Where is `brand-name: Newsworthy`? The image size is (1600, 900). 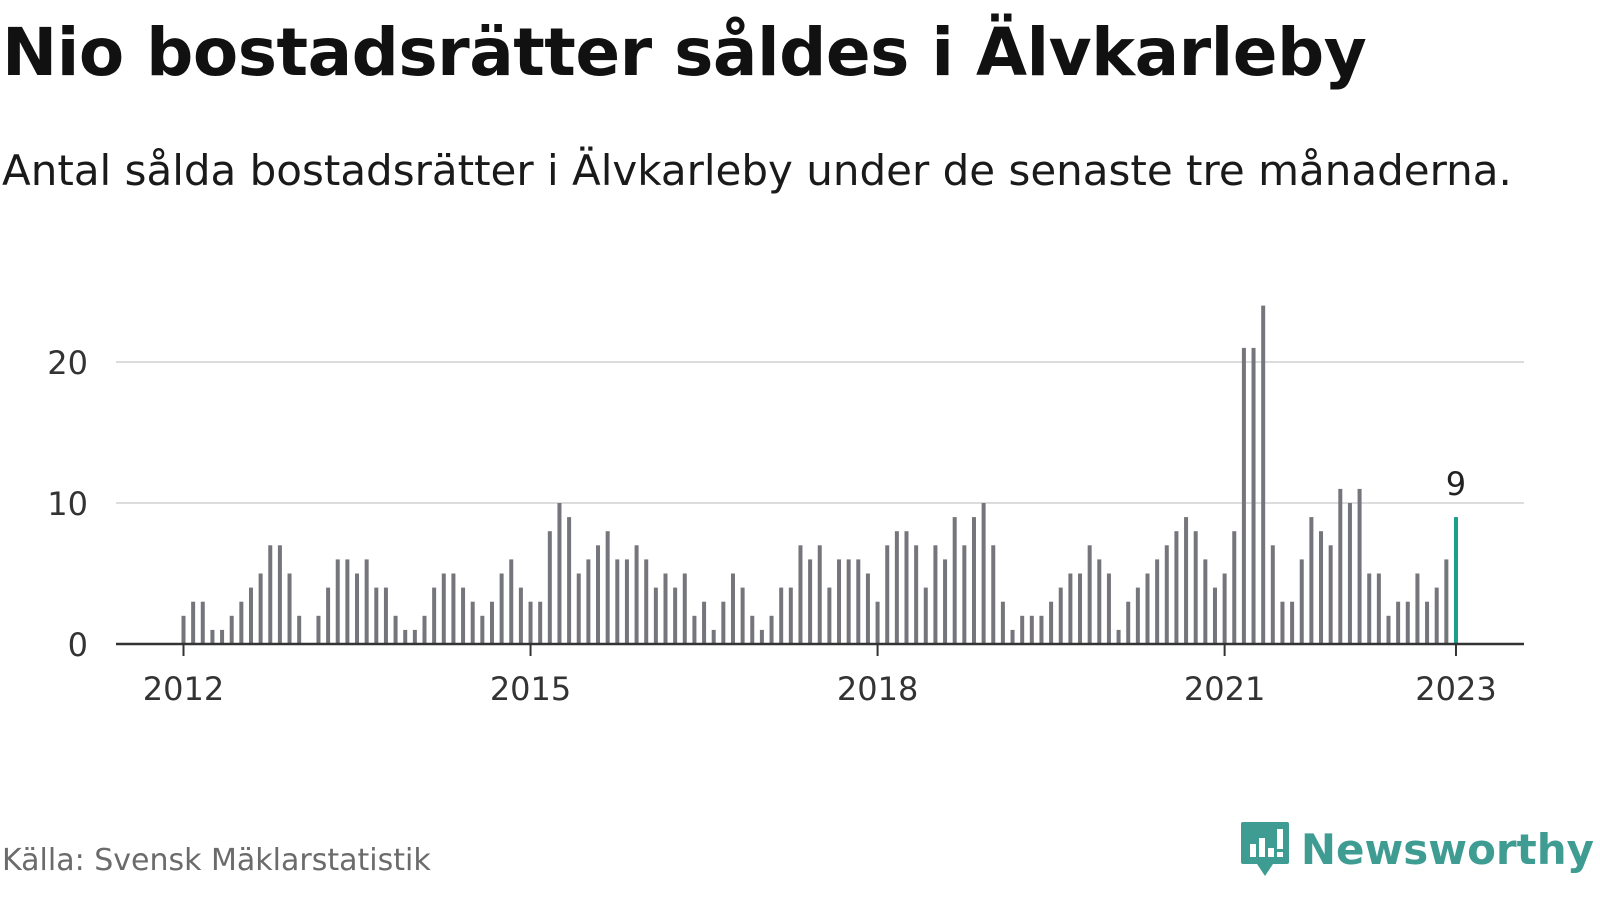
brand-name: Newsworthy is located at coordinates (1447, 849).